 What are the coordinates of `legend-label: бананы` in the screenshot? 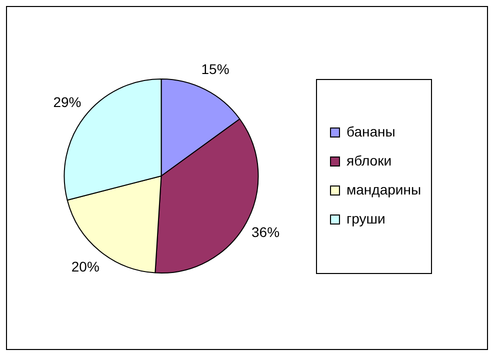 It's located at (371, 131).